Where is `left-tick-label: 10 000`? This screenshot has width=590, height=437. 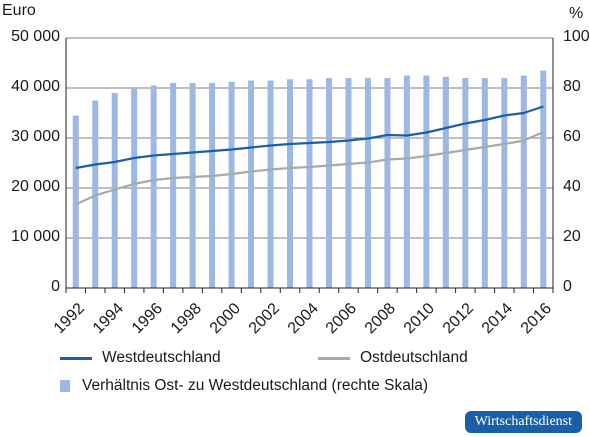
left-tick-label: 10 000 is located at coordinates (35, 236).